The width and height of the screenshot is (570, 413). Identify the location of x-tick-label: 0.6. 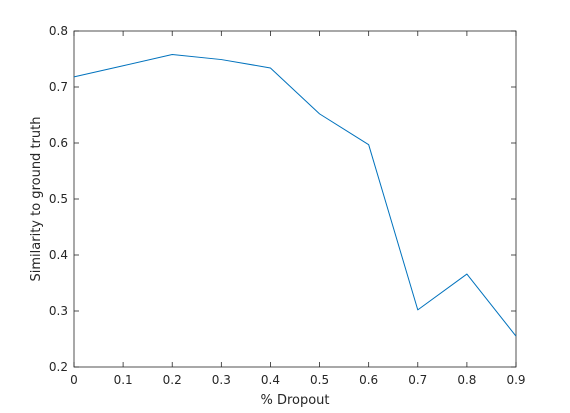
(368, 380).